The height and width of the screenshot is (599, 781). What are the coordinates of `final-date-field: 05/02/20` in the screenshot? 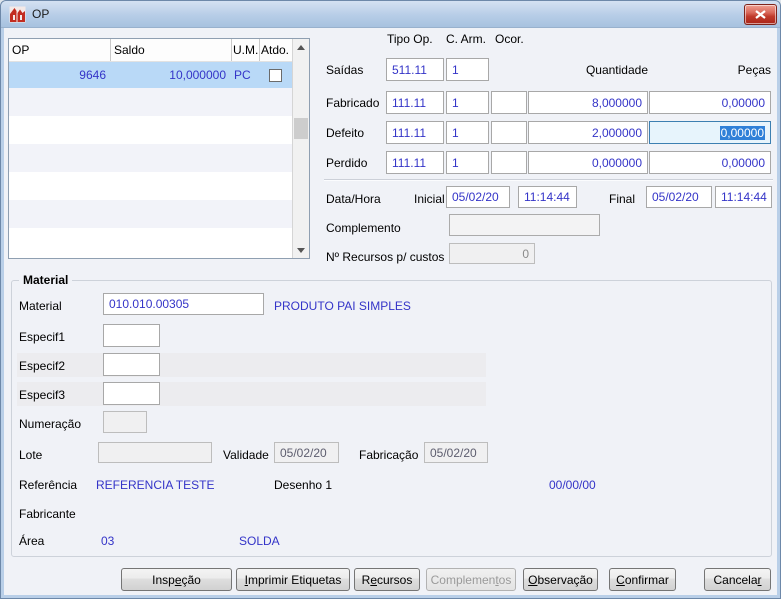 It's located at (679, 197).